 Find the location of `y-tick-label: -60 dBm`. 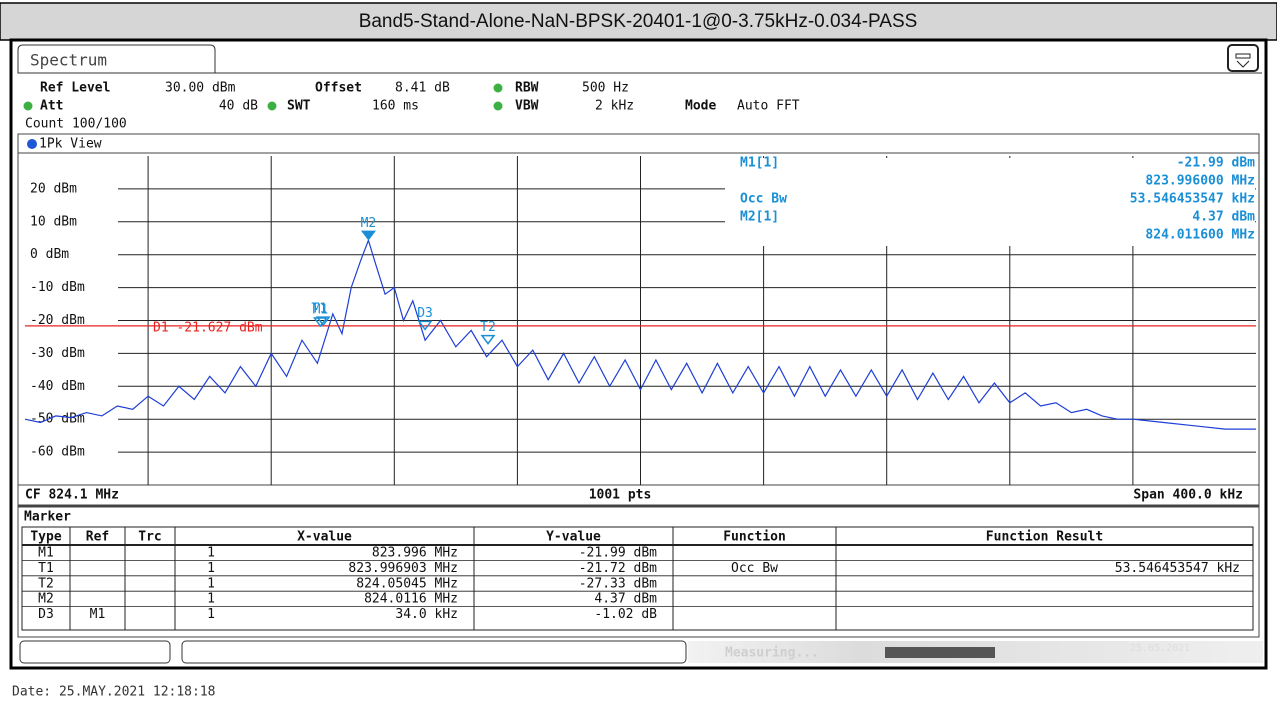

y-tick-label: -60 dBm is located at coordinates (57, 452).